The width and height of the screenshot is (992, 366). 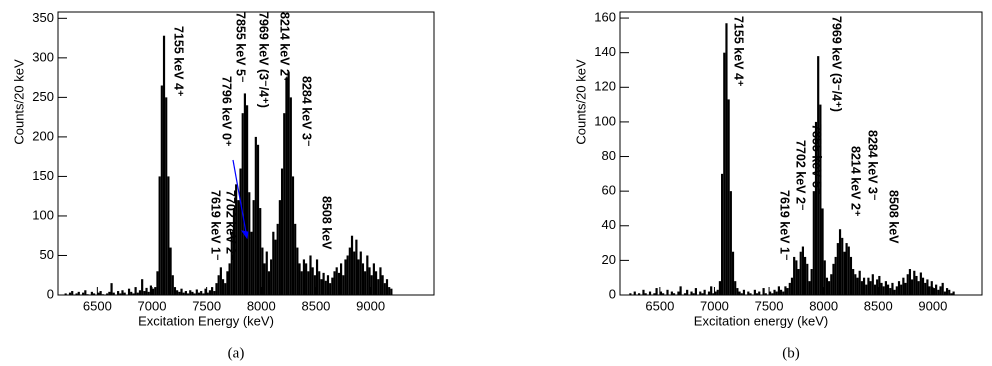 What do you see at coordinates (609, 259) in the screenshot?
I see `y-tick-label: 20` at bounding box center [609, 259].